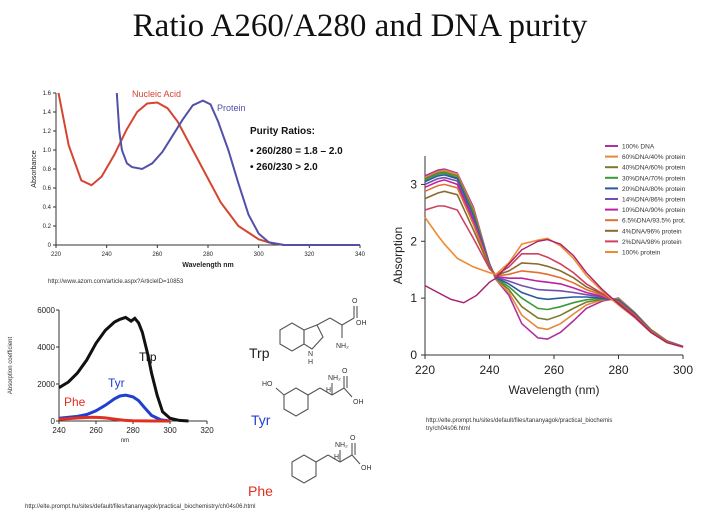  What do you see at coordinates (148, 357) in the screenshot?
I see `chart2-series-label: Trp` at bounding box center [148, 357].